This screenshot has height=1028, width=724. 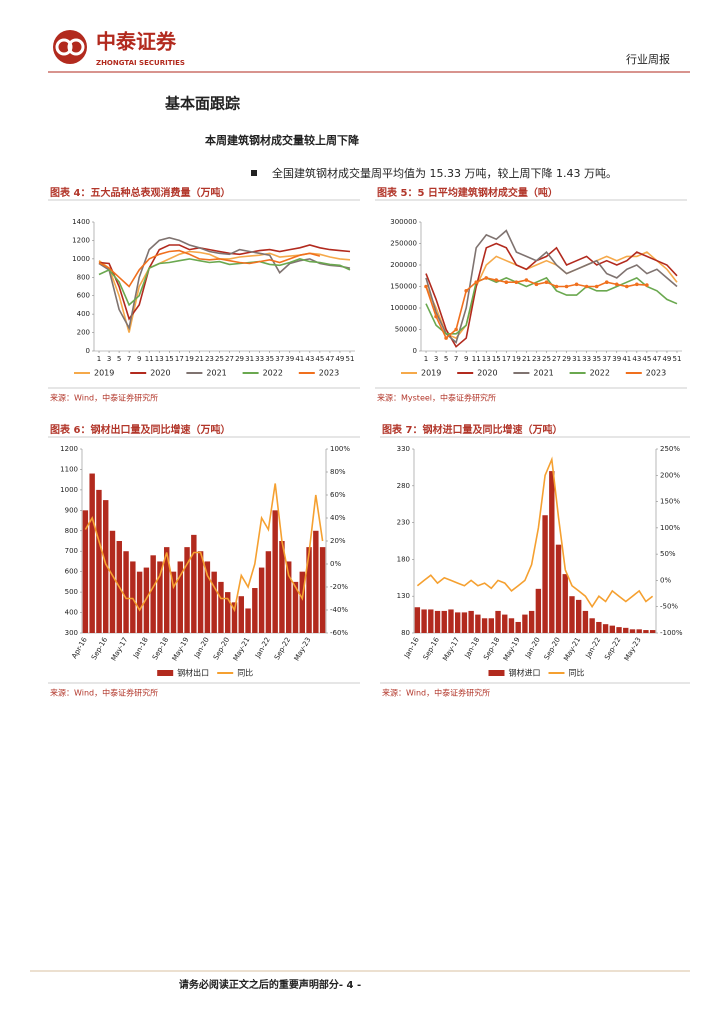 What do you see at coordinates (319, 359) in the screenshot?
I see `x-tick-label: 45` at bounding box center [319, 359].